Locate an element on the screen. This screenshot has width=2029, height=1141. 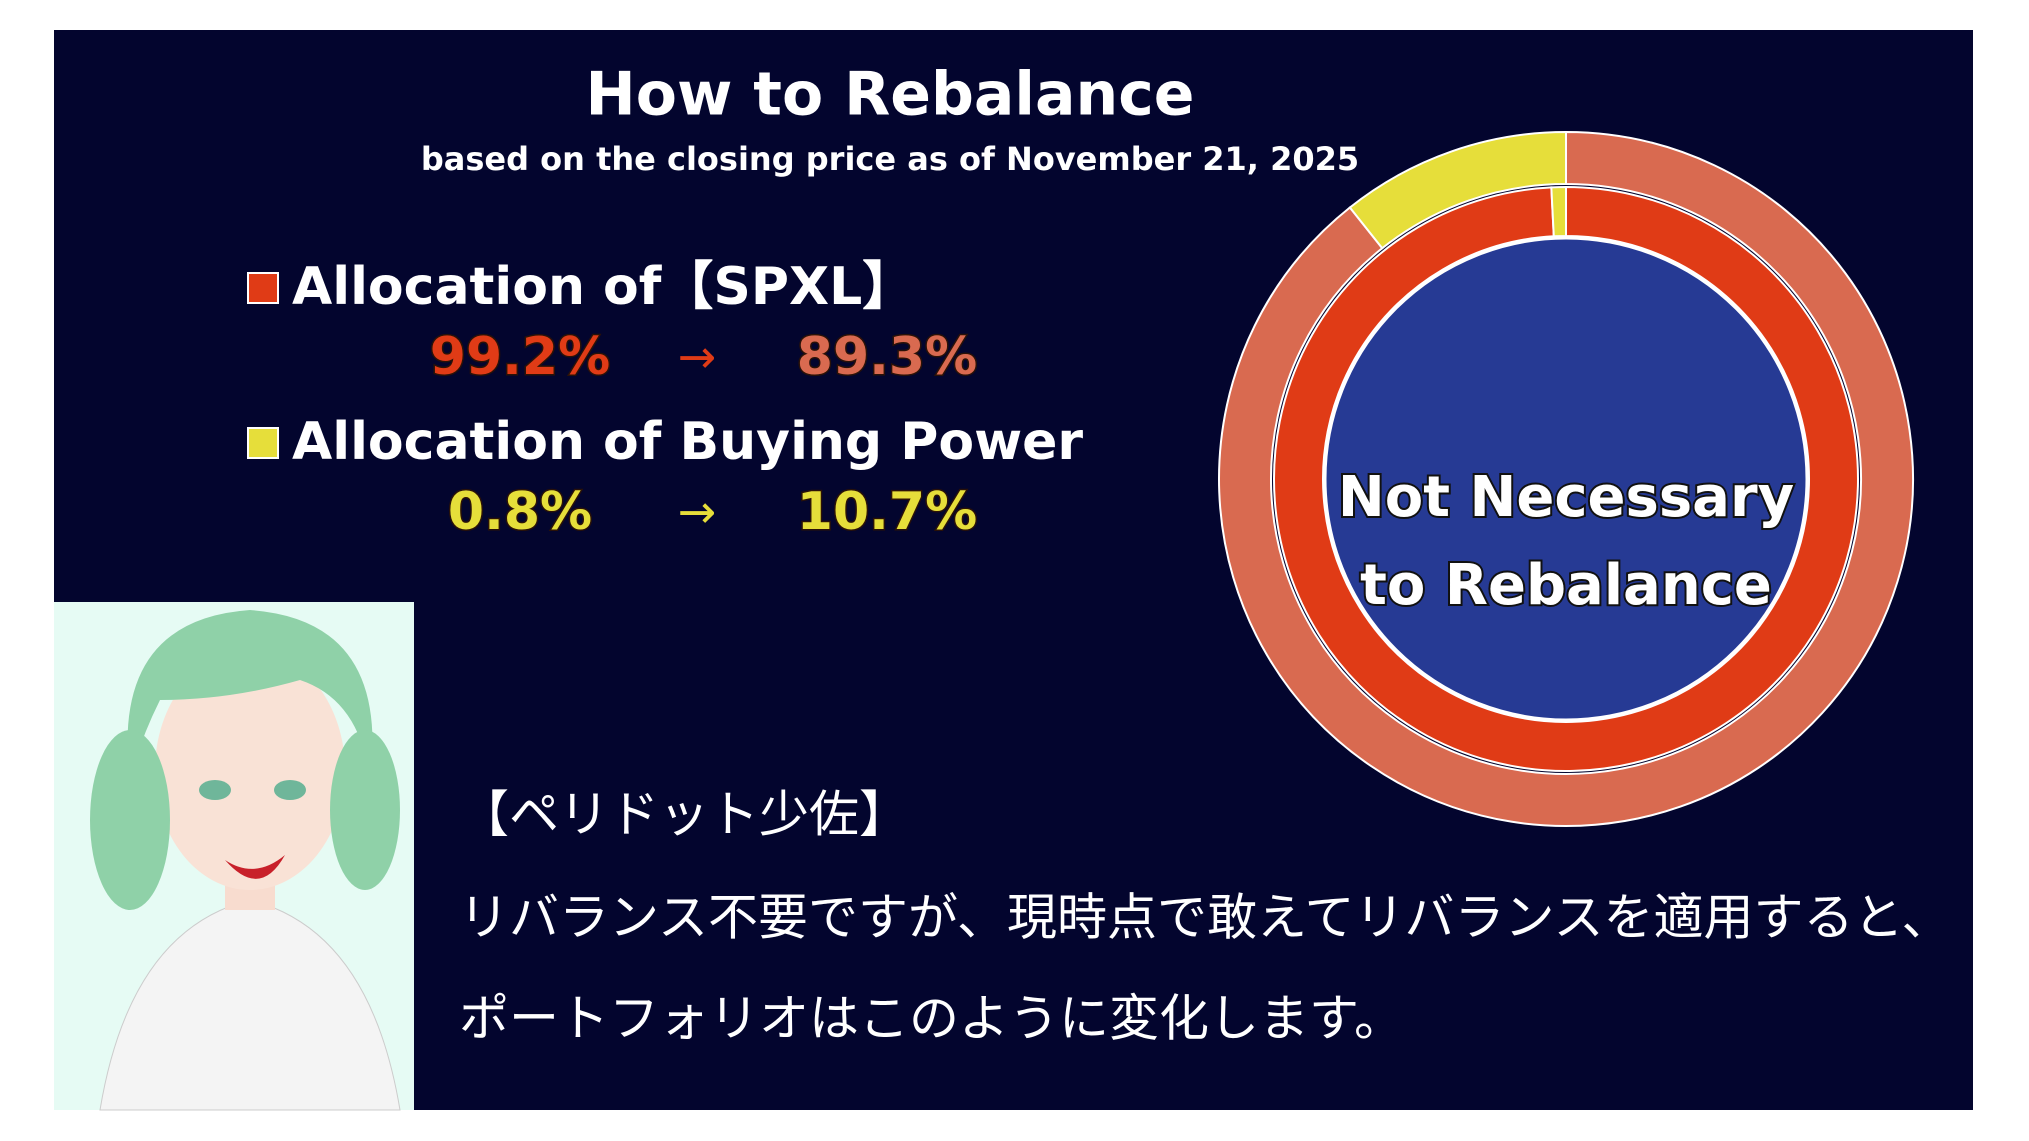
chart-title: How to Rebalance is located at coordinates (890, 95).